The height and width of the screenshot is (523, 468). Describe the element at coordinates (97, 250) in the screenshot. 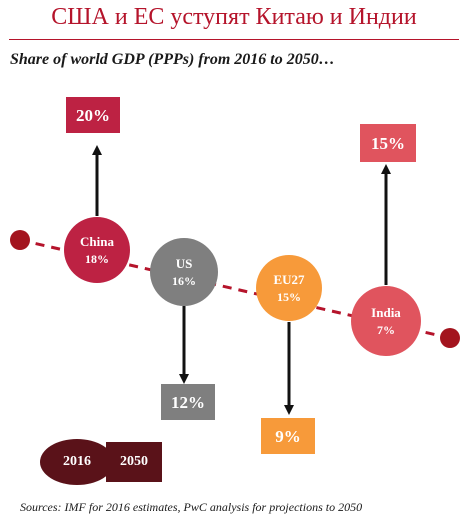

I see `china-2016-bubble` at that location.